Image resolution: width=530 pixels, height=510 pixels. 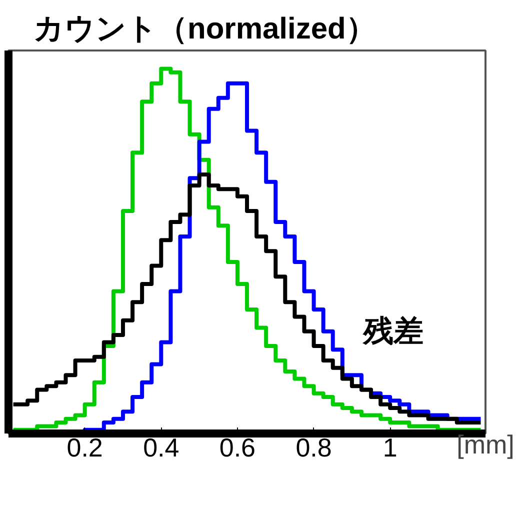 What do you see at coordinates (485, 445) in the screenshot?
I see `x-axis-title: [mm]` at bounding box center [485, 445].